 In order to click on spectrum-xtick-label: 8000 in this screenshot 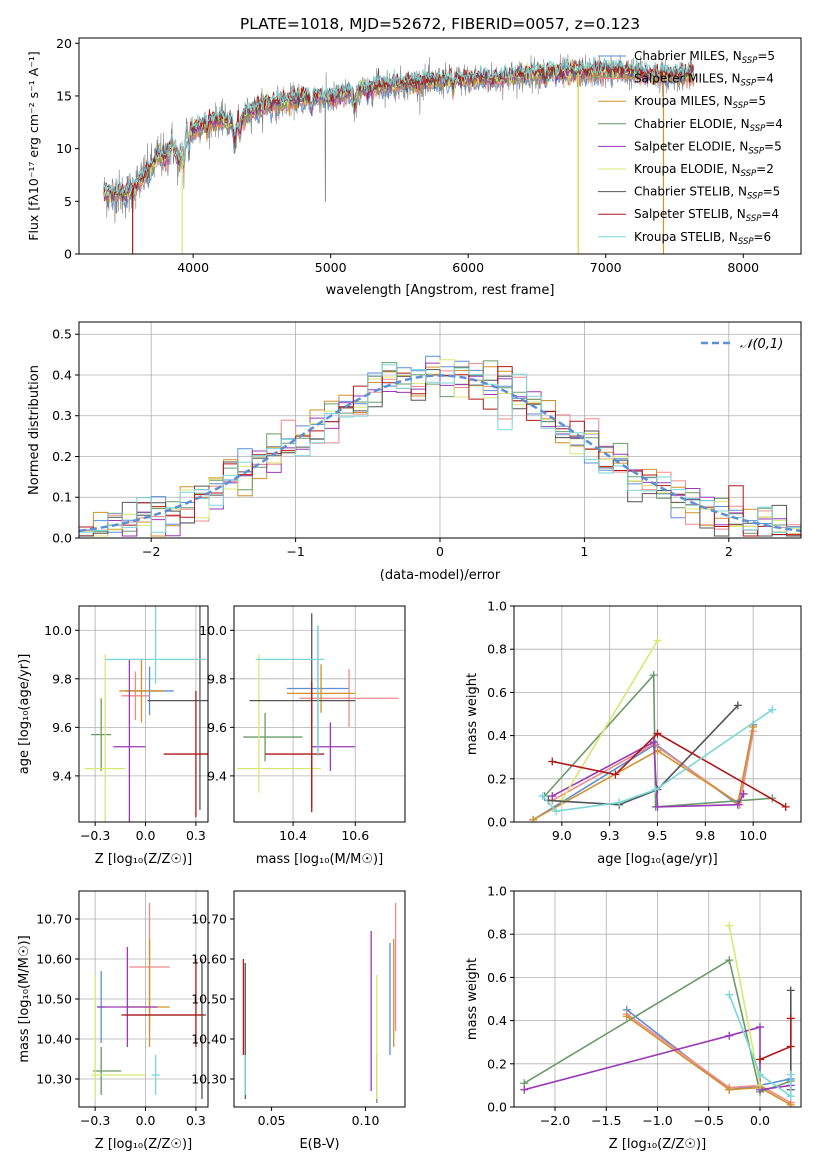, I will do `click(743, 267)`.